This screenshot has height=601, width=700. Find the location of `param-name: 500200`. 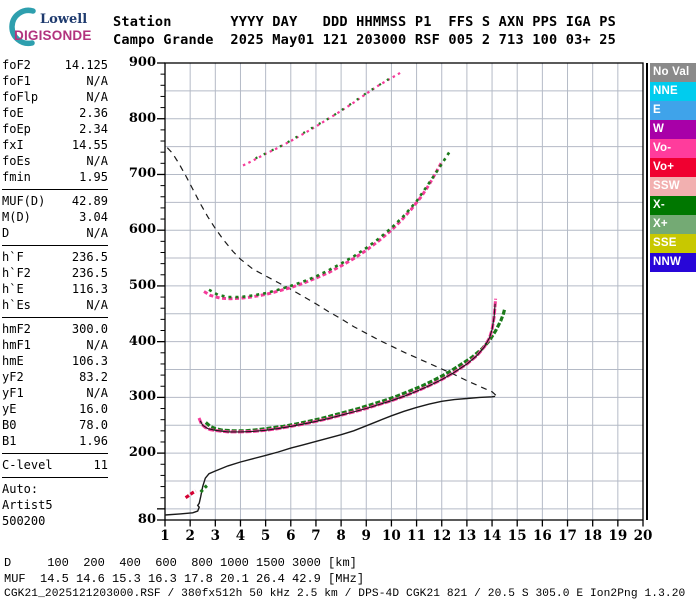

param-name: 500200 is located at coordinates (24, 521).